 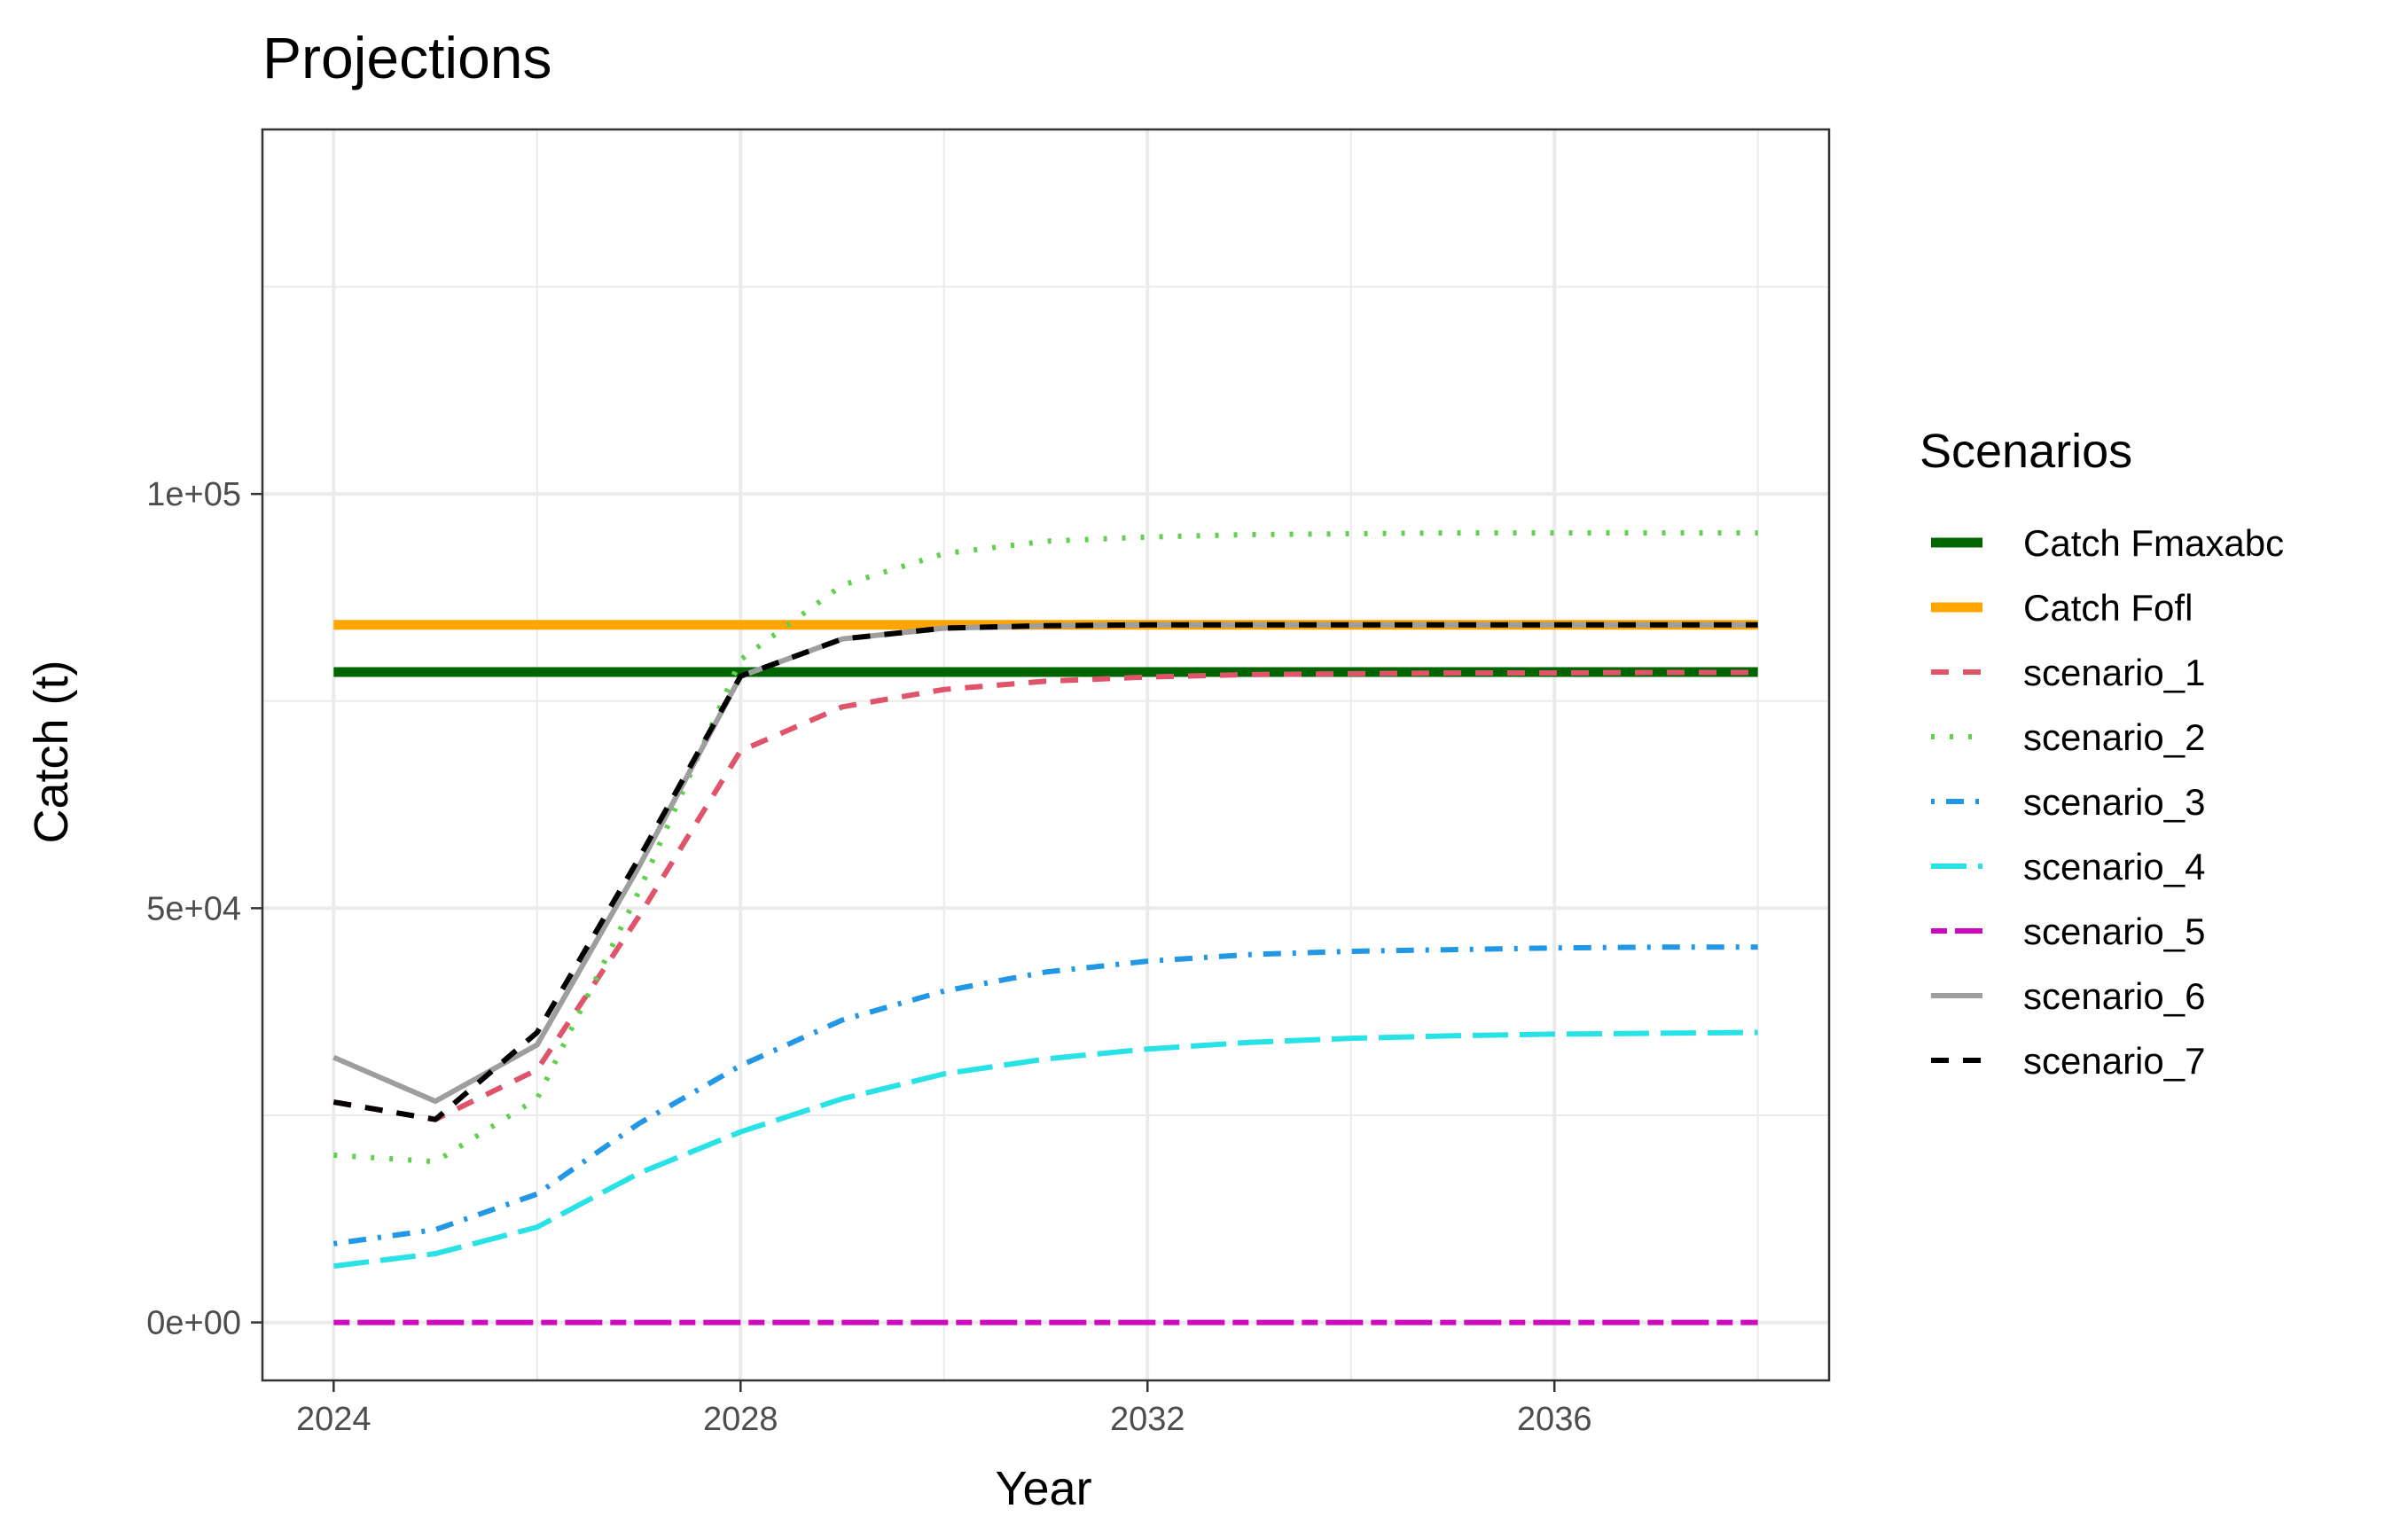 What do you see at coordinates (2114, 931) in the screenshot?
I see `legend-label: scenario_5` at bounding box center [2114, 931].